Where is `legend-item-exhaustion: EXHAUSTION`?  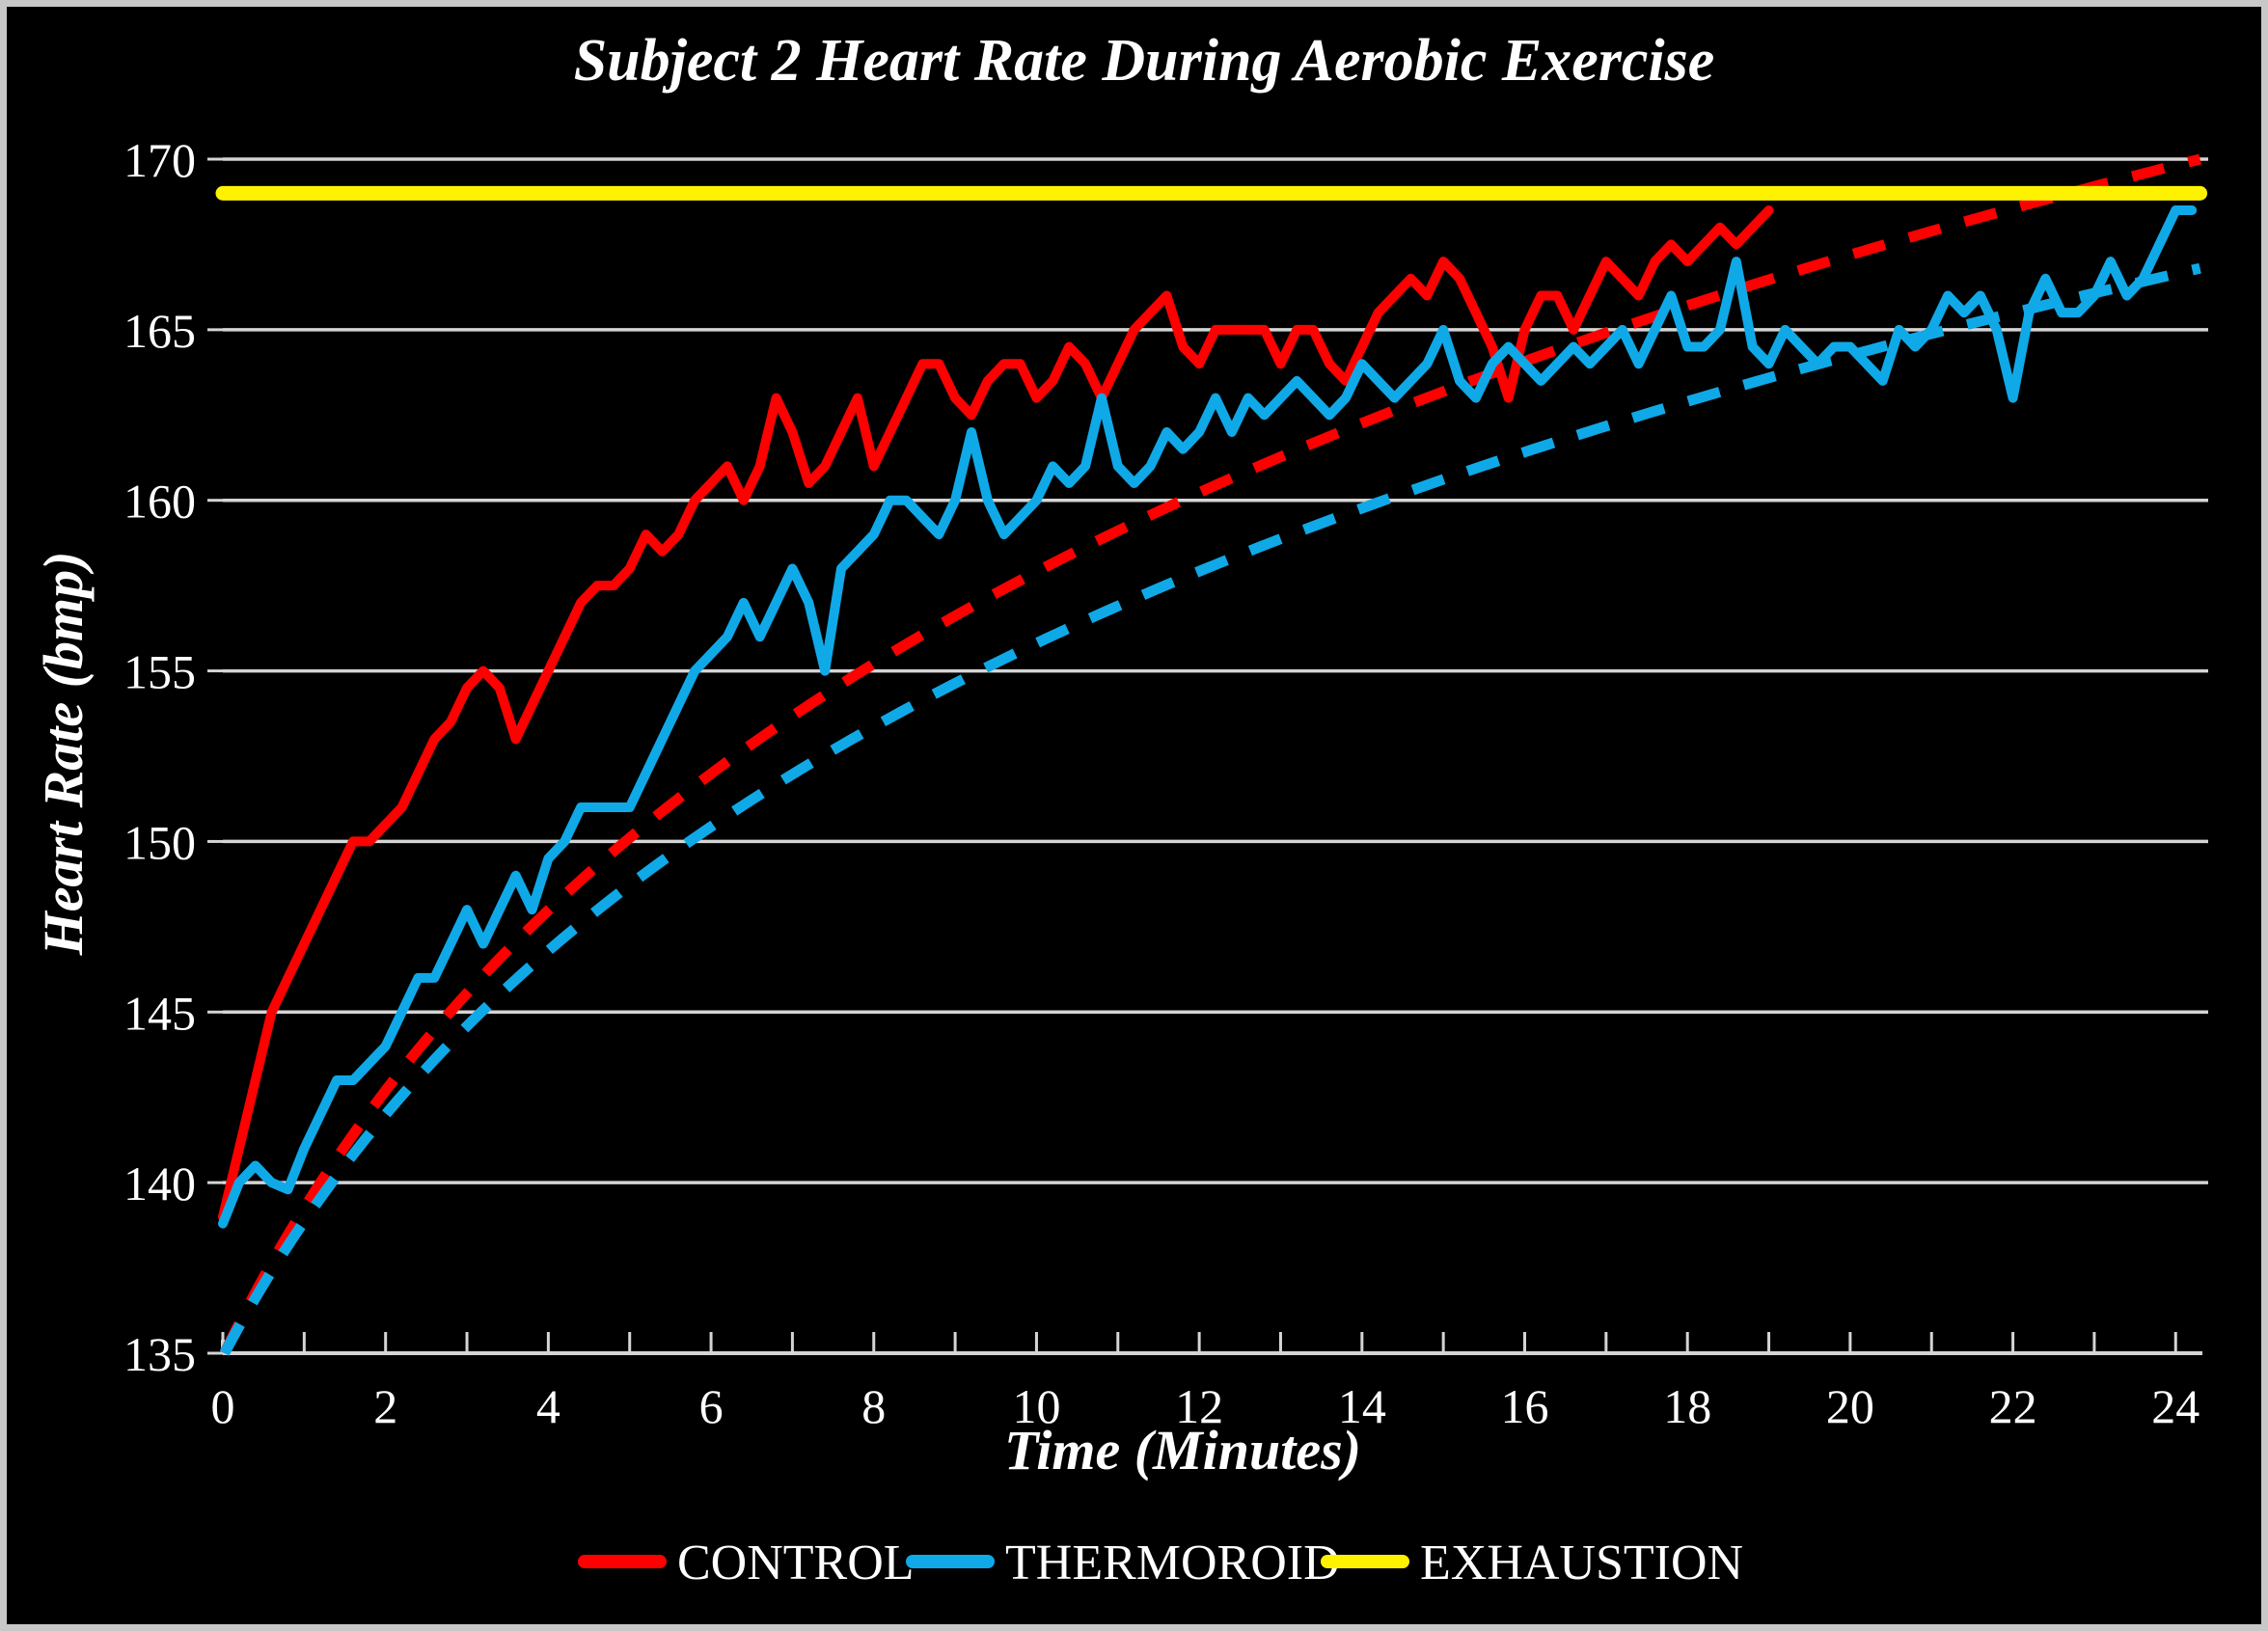 legend-item-exhaustion: EXHAUSTION is located at coordinates (1532, 1563).